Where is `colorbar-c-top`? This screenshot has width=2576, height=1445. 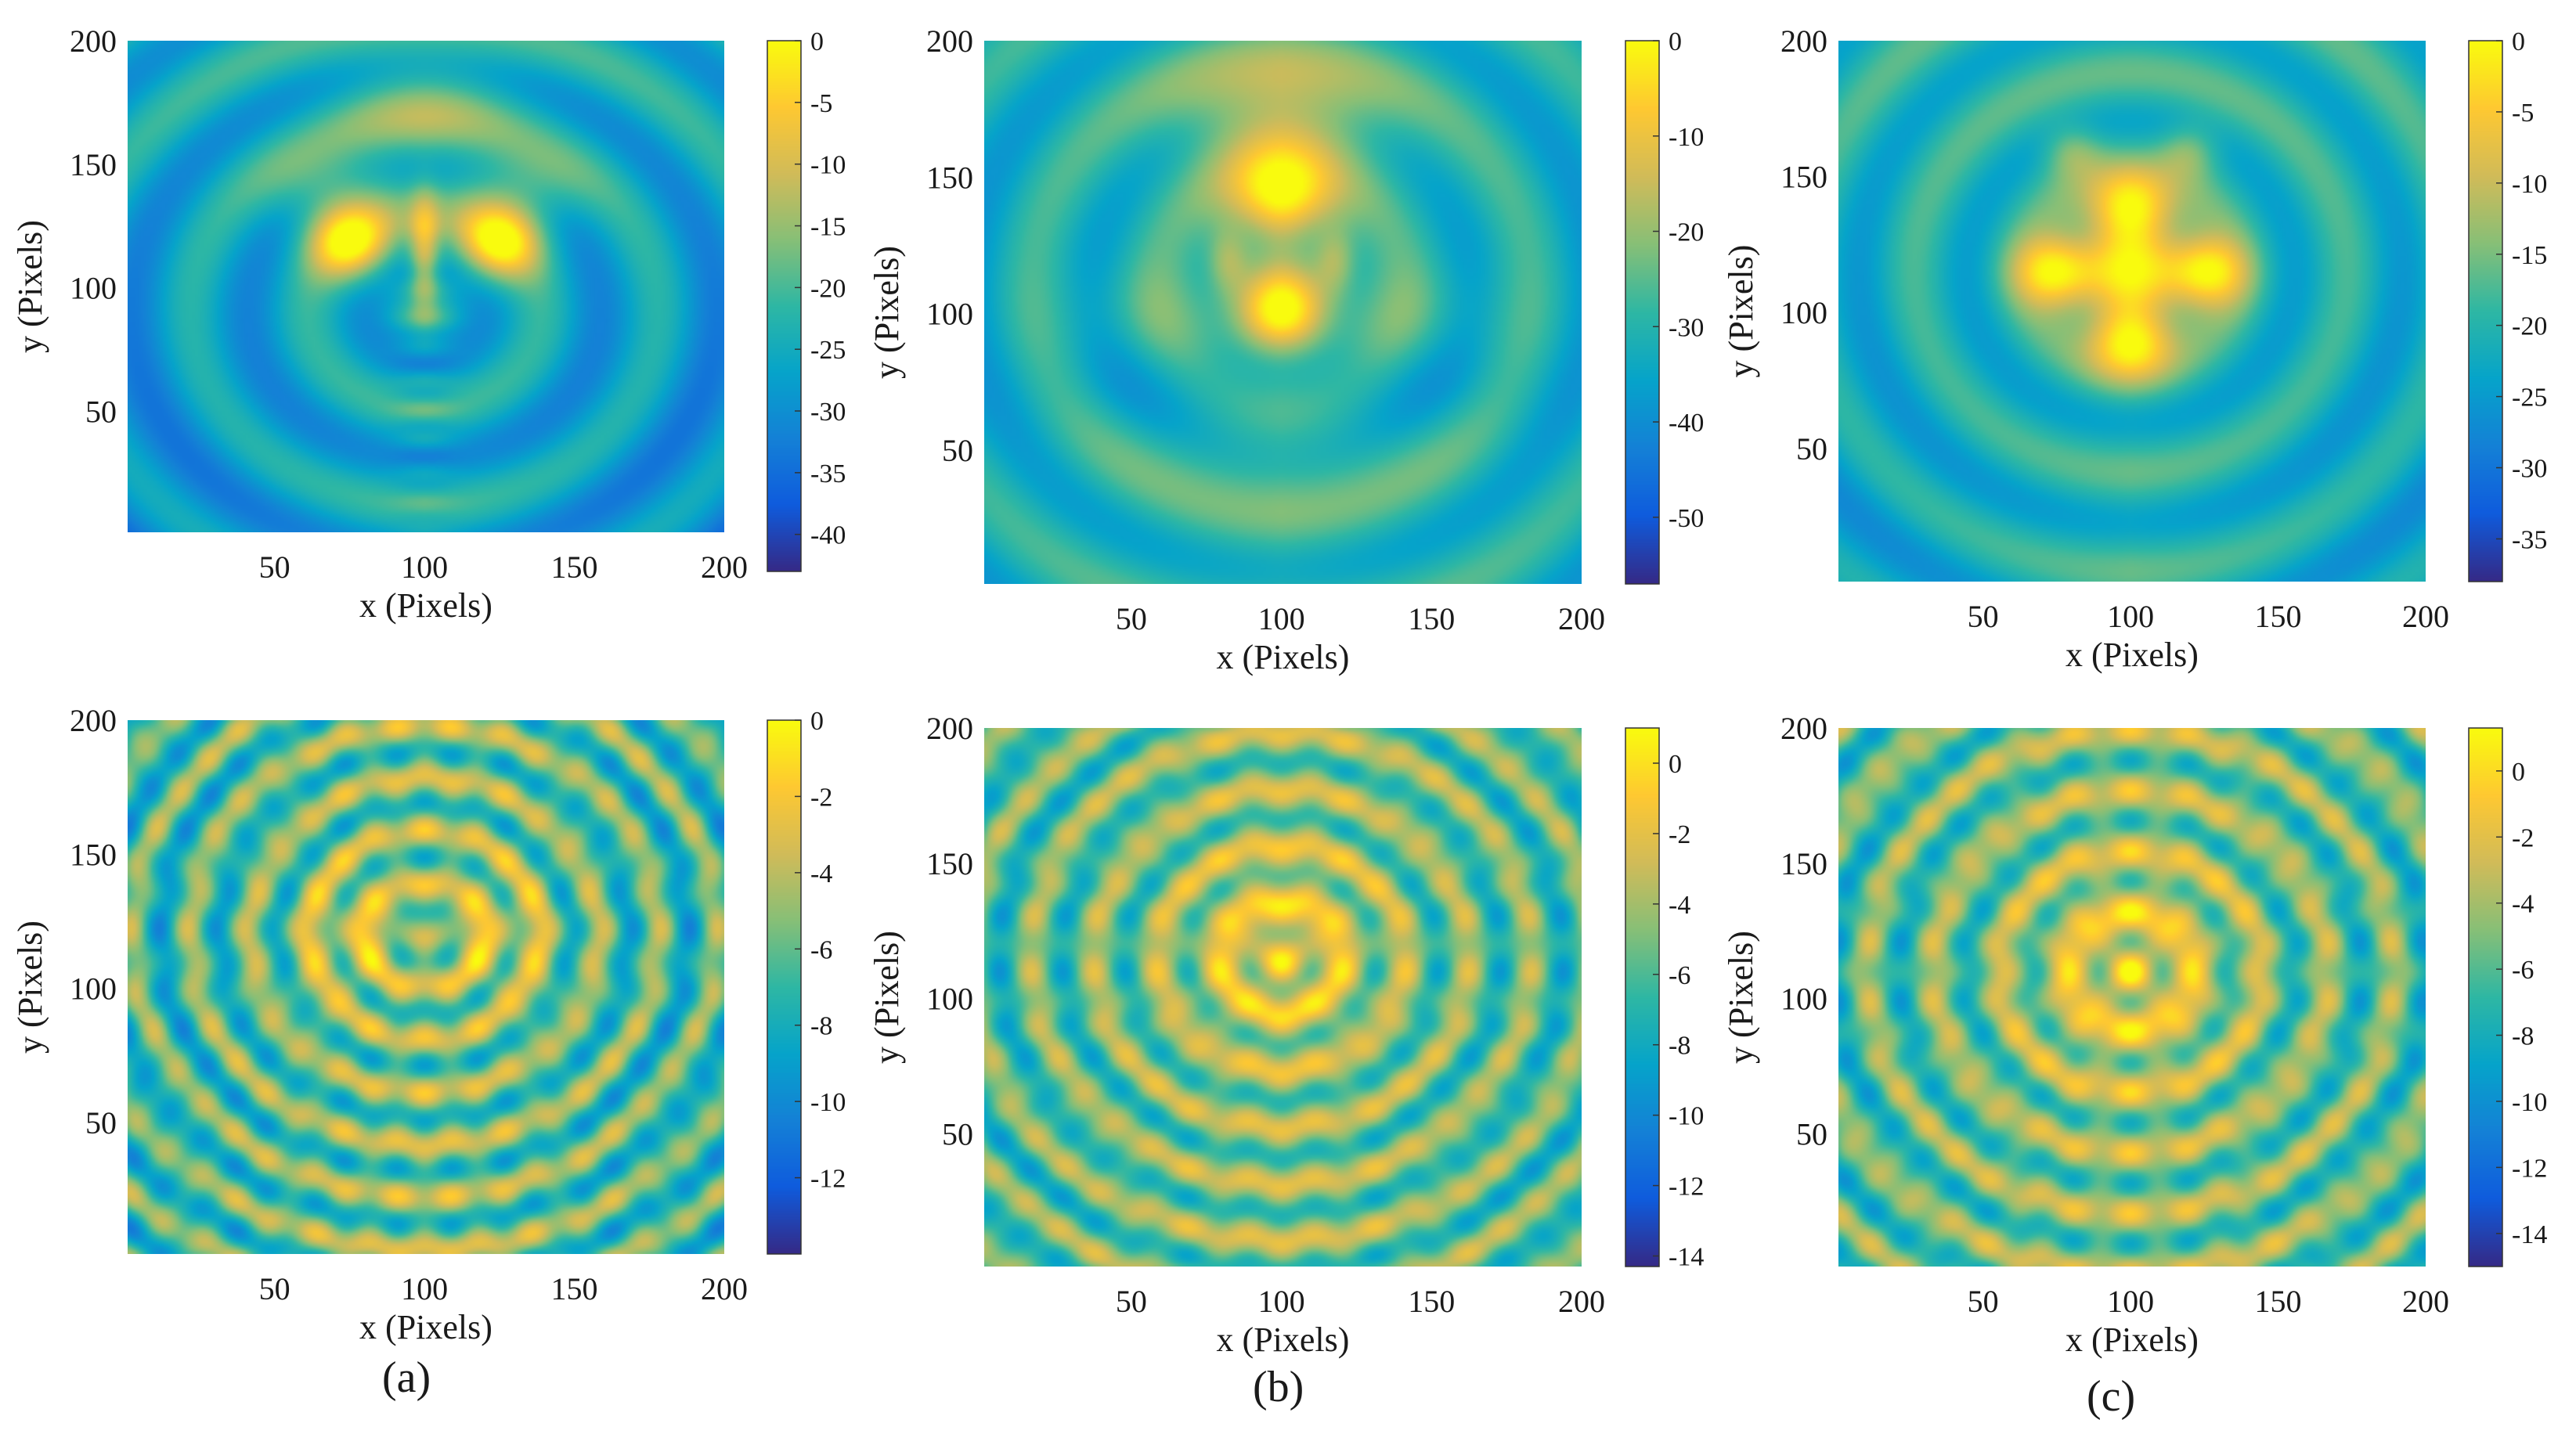
colorbar-c-top is located at coordinates (2485, 311).